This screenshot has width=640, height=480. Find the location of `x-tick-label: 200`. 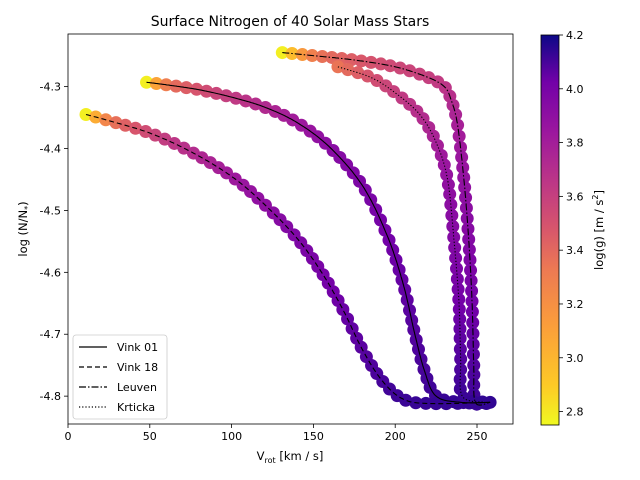

x-tick-label: 200 is located at coordinates (395, 436).